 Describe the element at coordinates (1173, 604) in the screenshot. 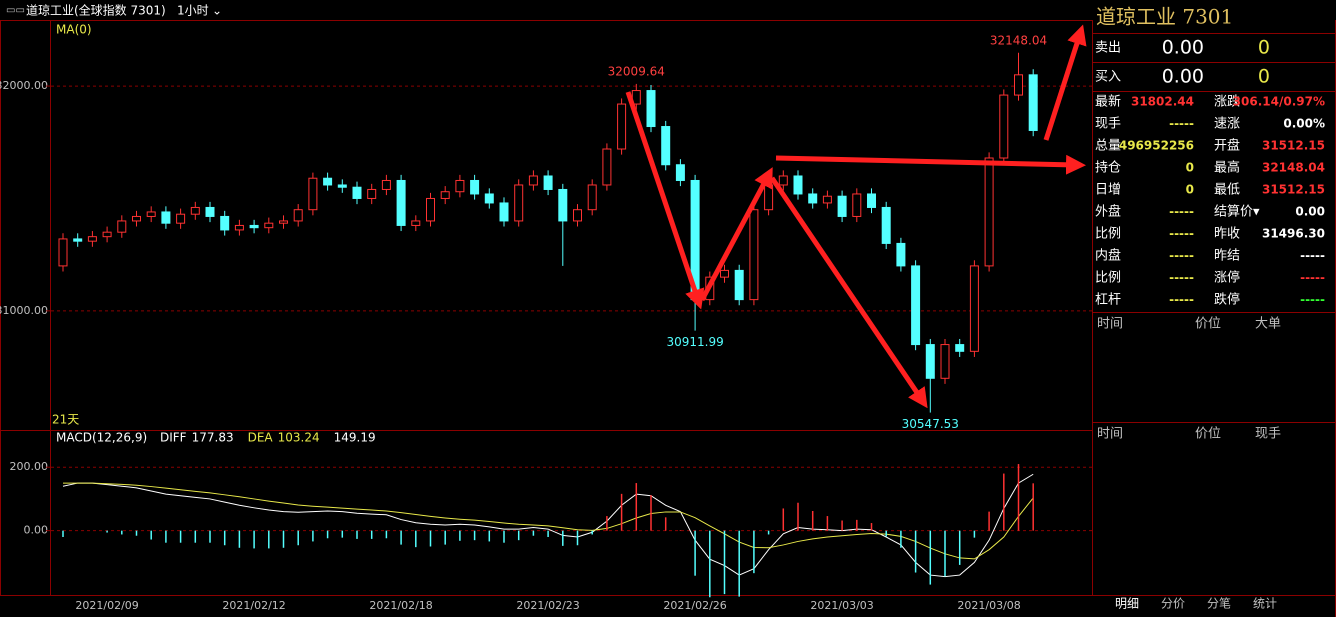

I see `panel-tab: 分价` at that location.